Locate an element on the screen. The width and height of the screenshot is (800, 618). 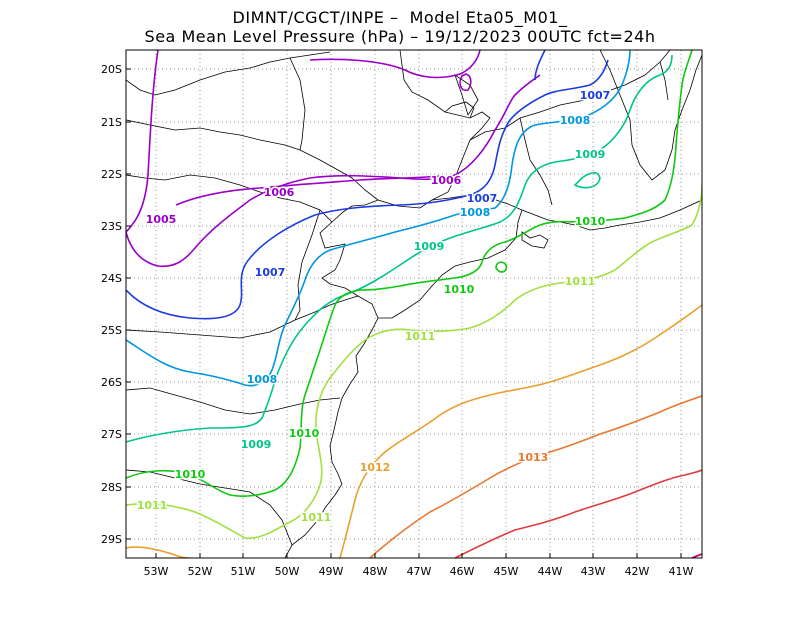
lat-label: 29S is located at coordinates (111, 539).